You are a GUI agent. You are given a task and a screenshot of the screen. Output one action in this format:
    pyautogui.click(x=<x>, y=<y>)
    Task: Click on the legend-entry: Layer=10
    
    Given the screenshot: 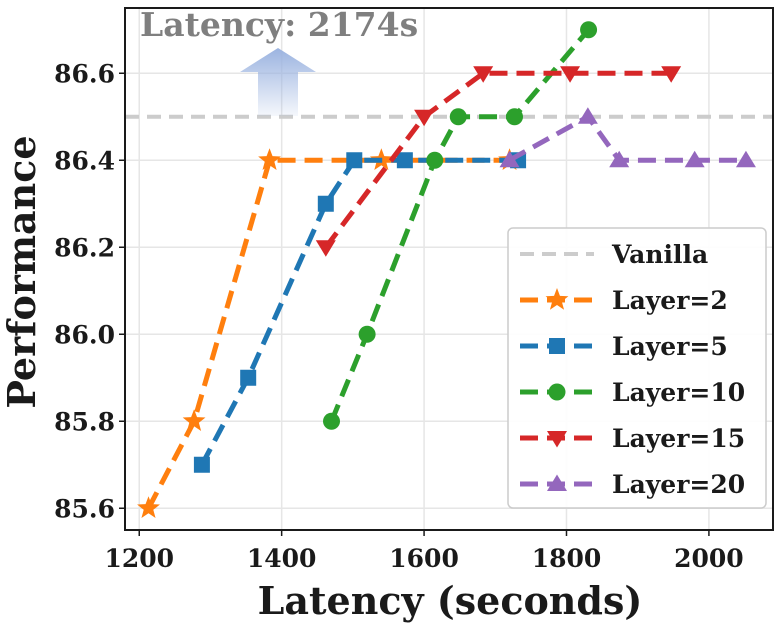 What is the action you would take?
    pyautogui.click(x=632, y=392)
    